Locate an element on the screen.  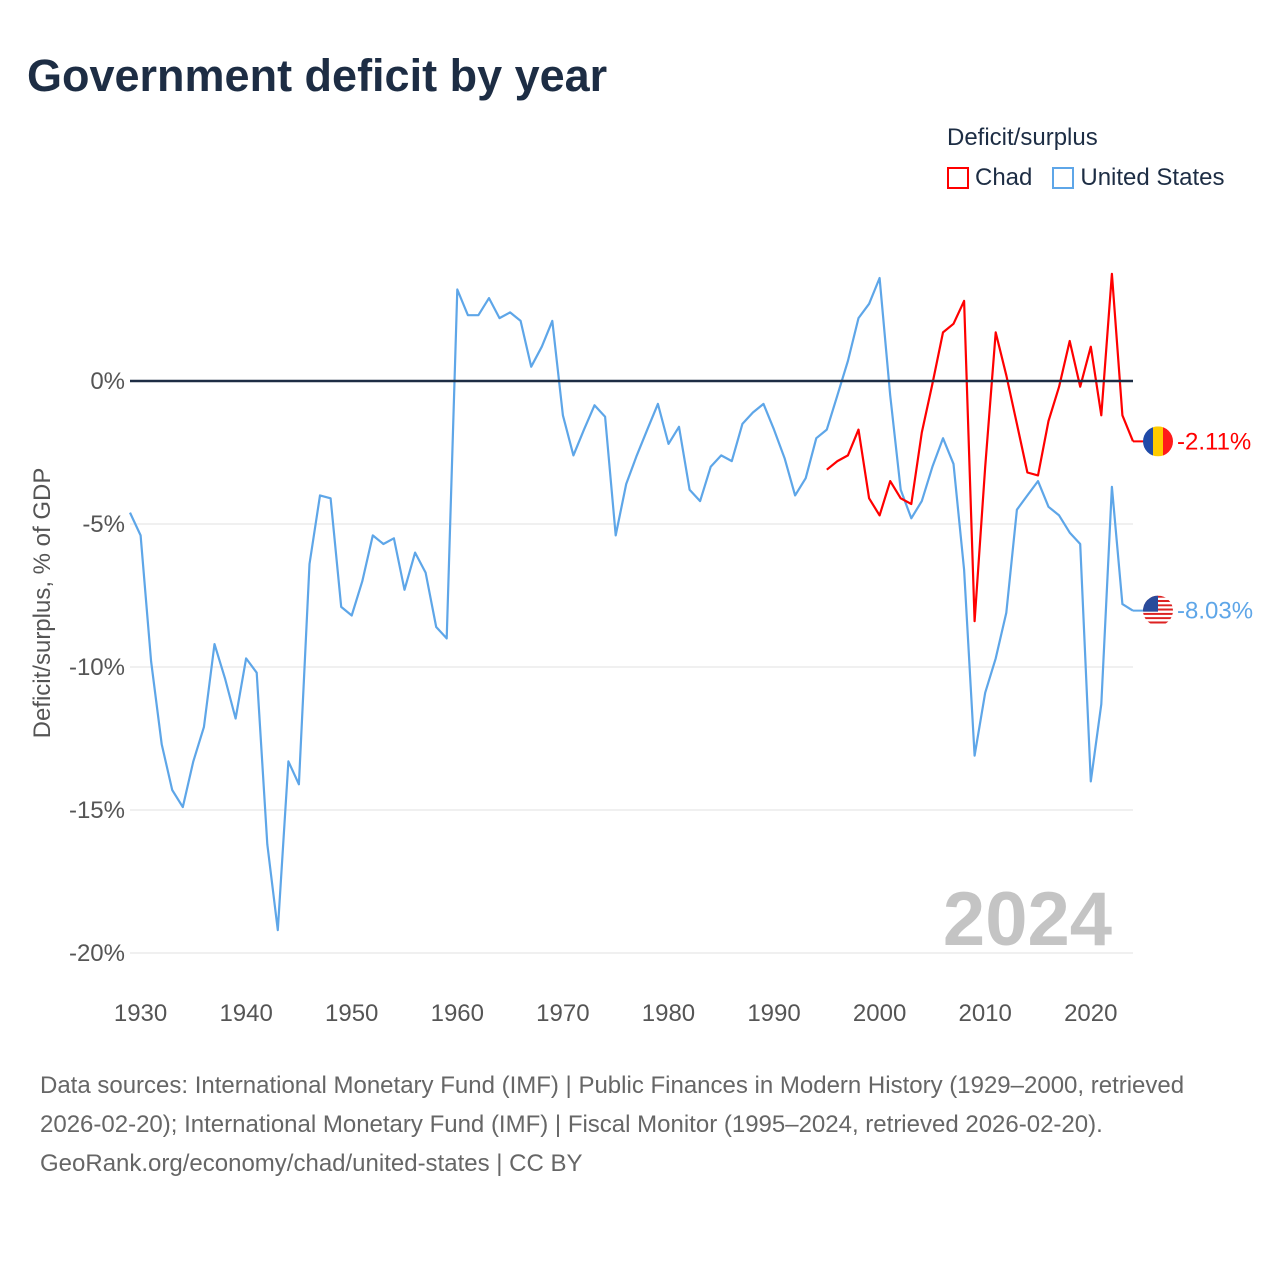
legend-title: Deficit/surplus is located at coordinates (1022, 137).